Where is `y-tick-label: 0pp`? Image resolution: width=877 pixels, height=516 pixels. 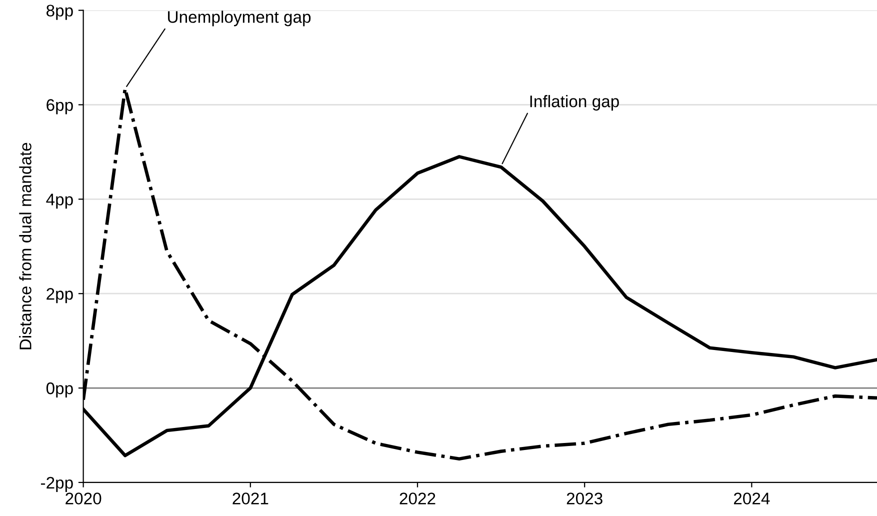
y-tick-label: 0pp is located at coordinates (59, 390).